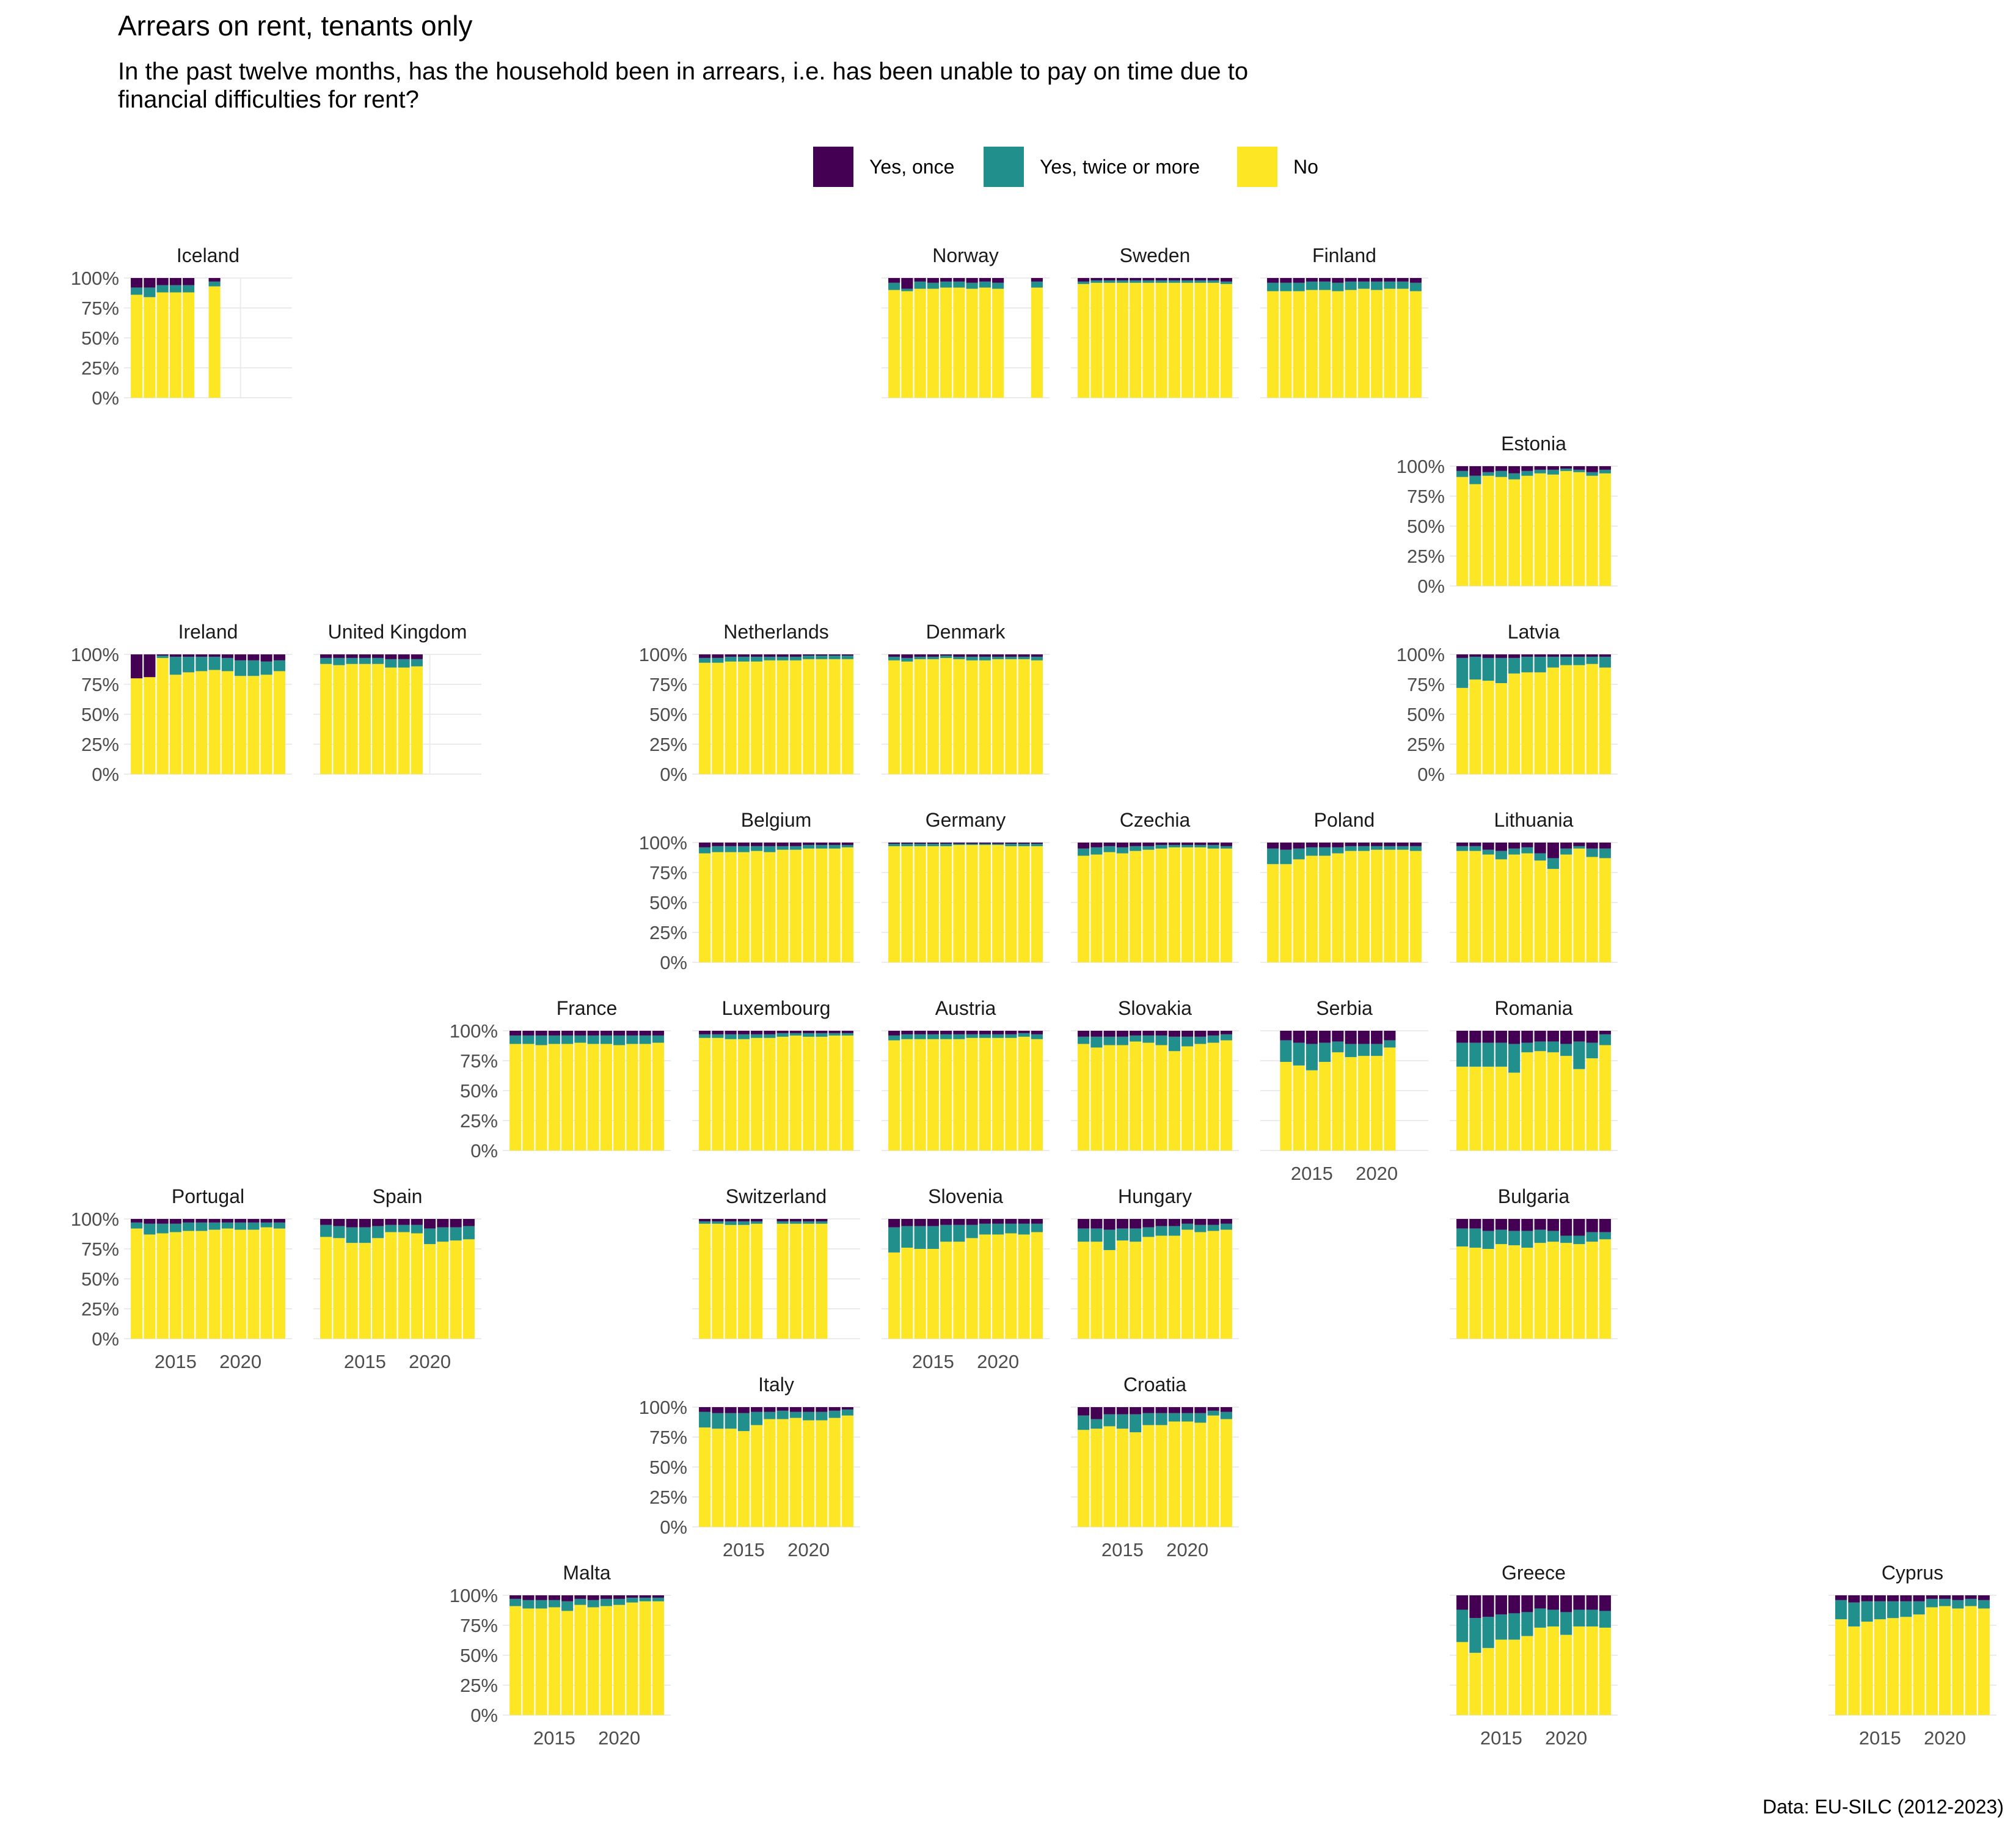 The width and height of the screenshot is (2016, 1833). I want to click on x-tick-label: 2020, so click(430, 1361).